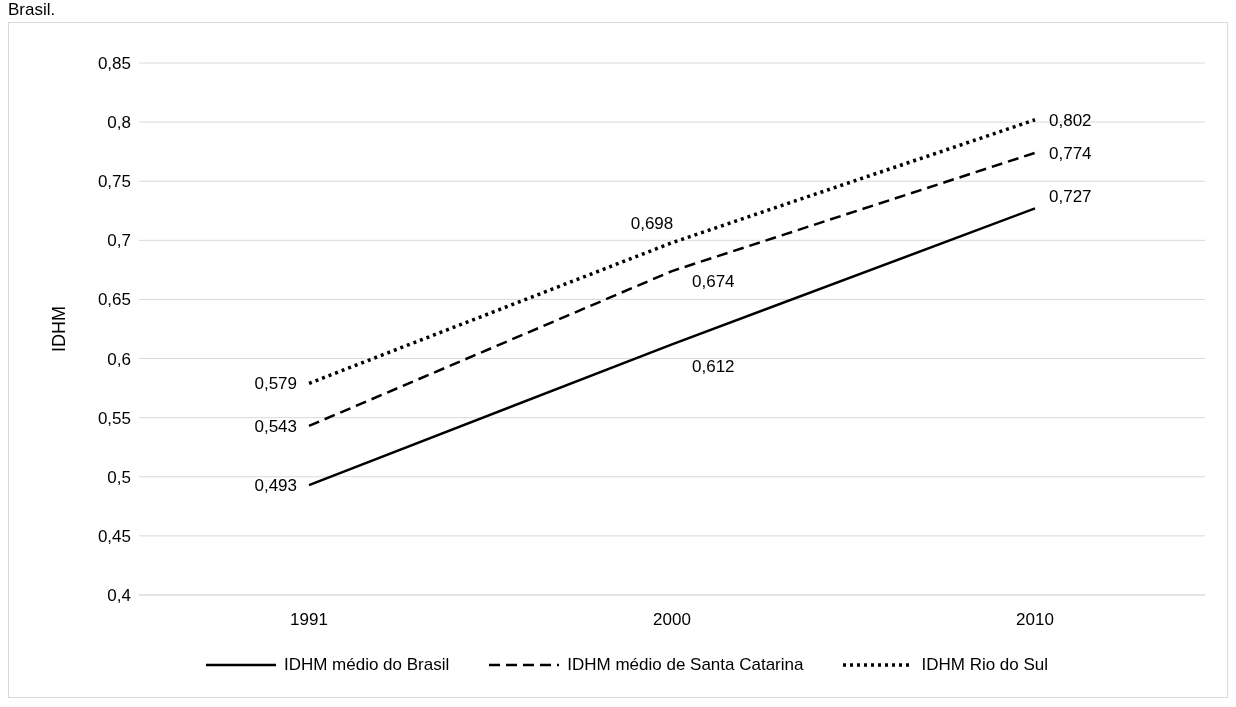 The height and width of the screenshot is (707, 1236). Describe the element at coordinates (1070, 197) in the screenshot. I see `data-label: 0,727` at that location.